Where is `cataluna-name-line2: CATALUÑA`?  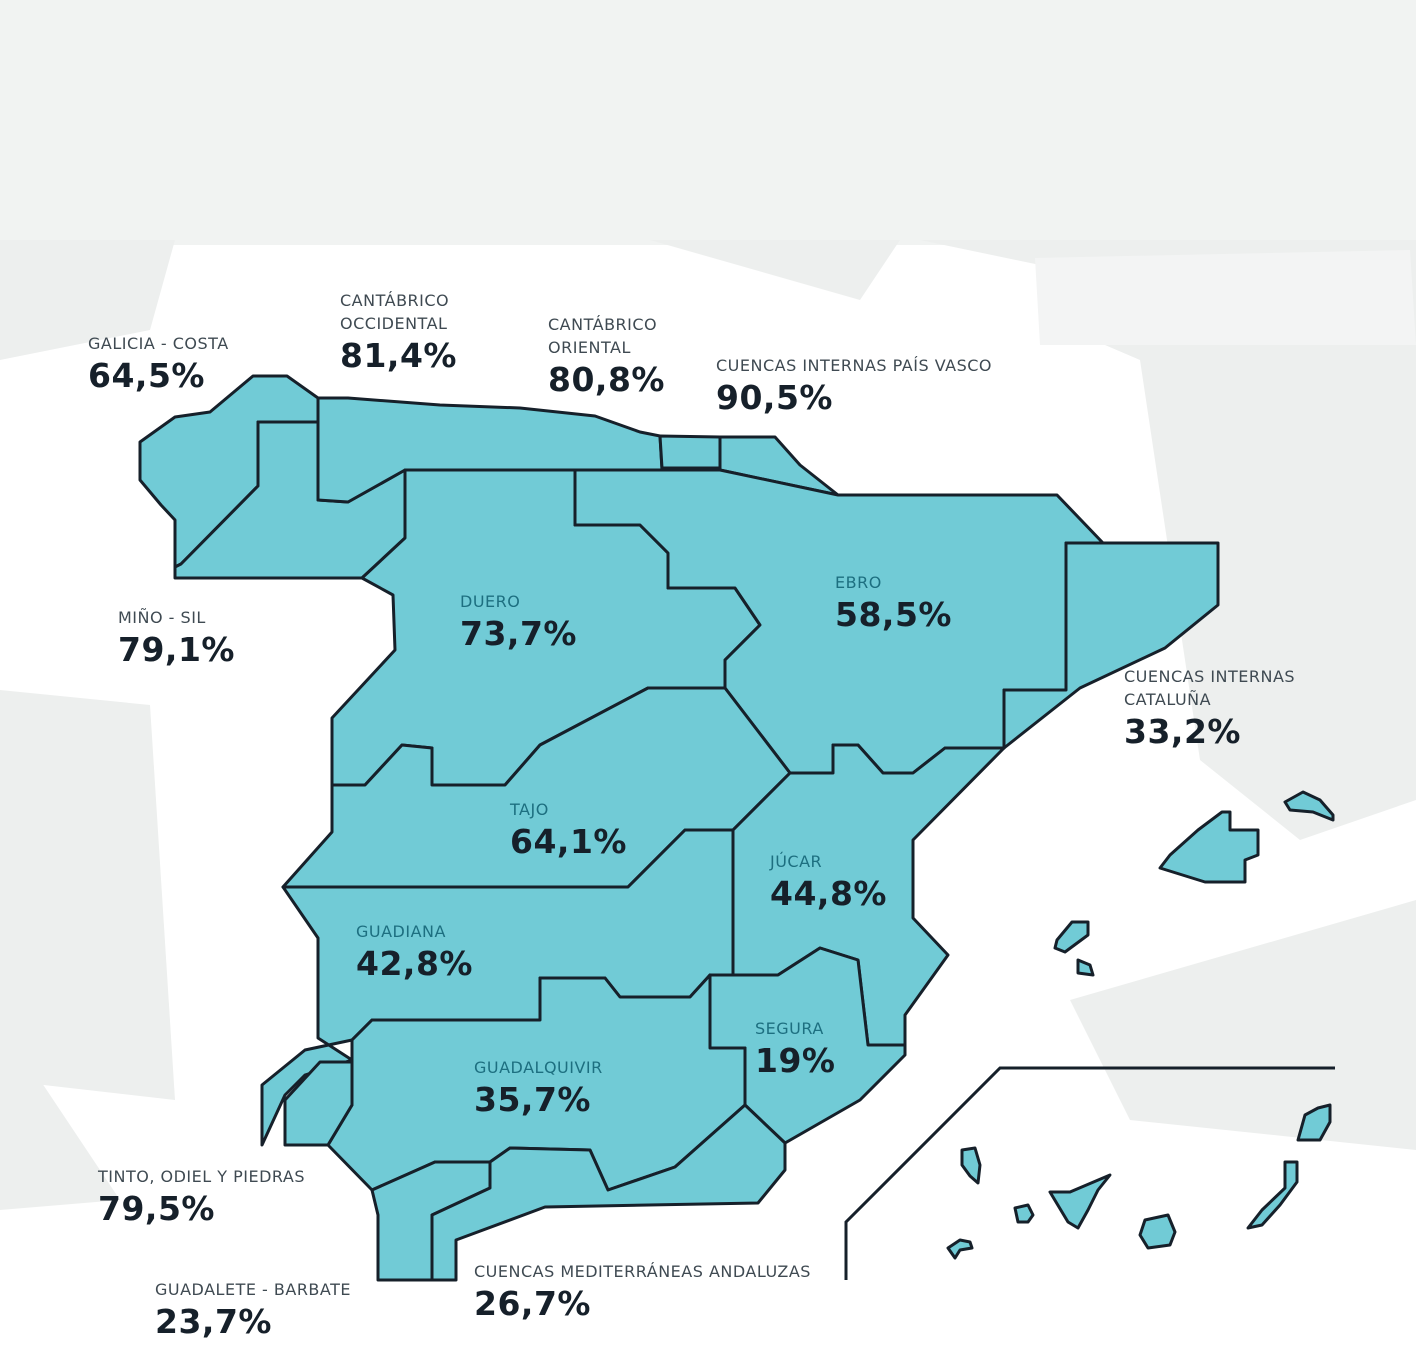
cataluna-name-line2: CATALUÑA is located at coordinates (1168, 699).